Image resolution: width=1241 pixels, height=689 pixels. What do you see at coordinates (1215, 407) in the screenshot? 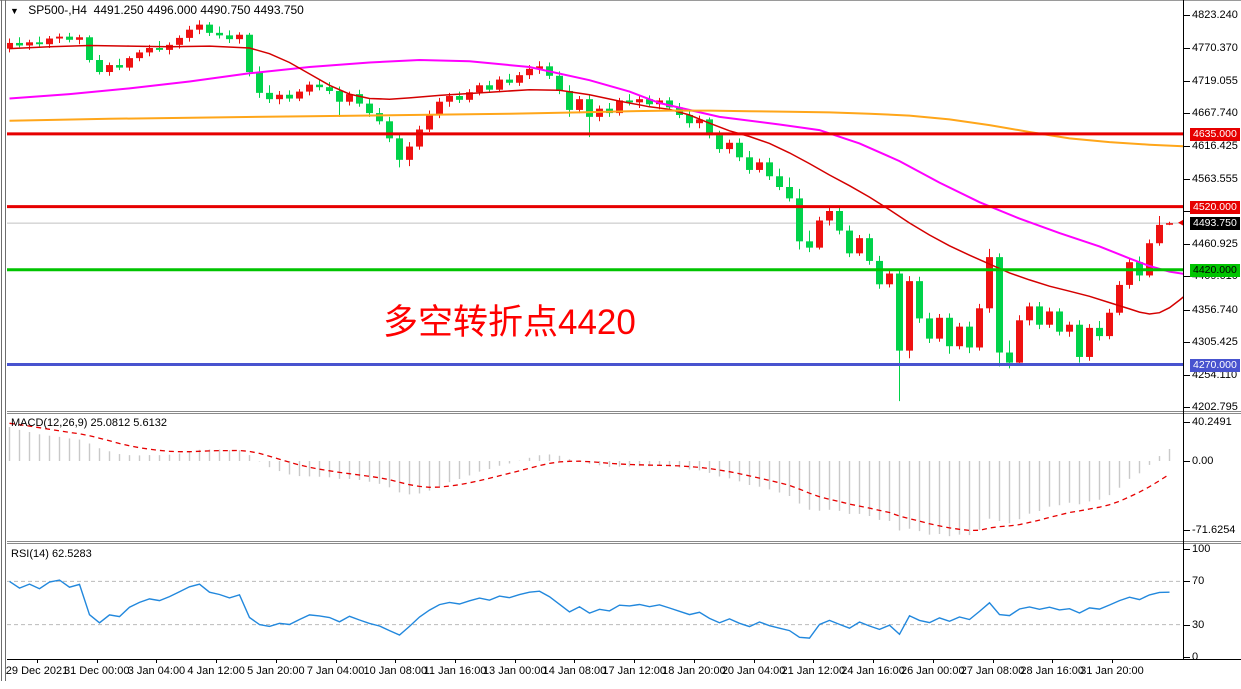
I see `price-tick-label: 4202.795` at bounding box center [1215, 407].